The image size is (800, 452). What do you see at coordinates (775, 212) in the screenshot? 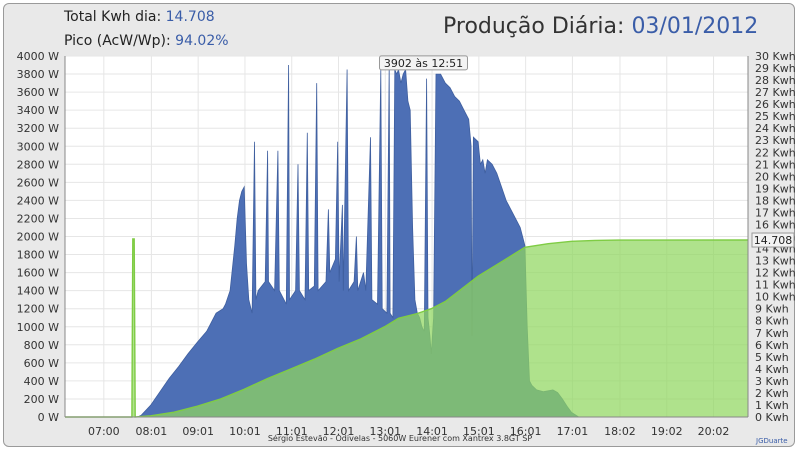
I see `y-right-tick-label: 17 Kwh` at bounding box center [775, 212].